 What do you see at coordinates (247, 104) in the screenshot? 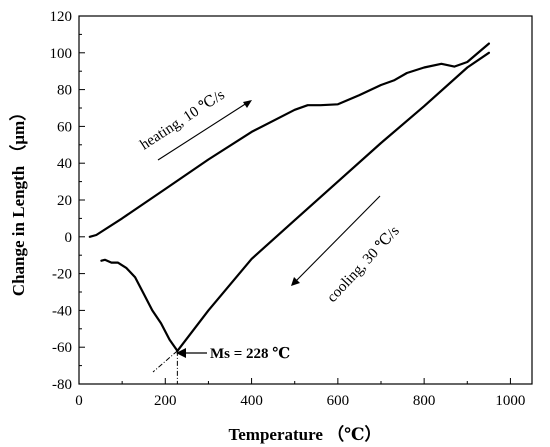
I see `heating-arrowhead` at bounding box center [247, 104].